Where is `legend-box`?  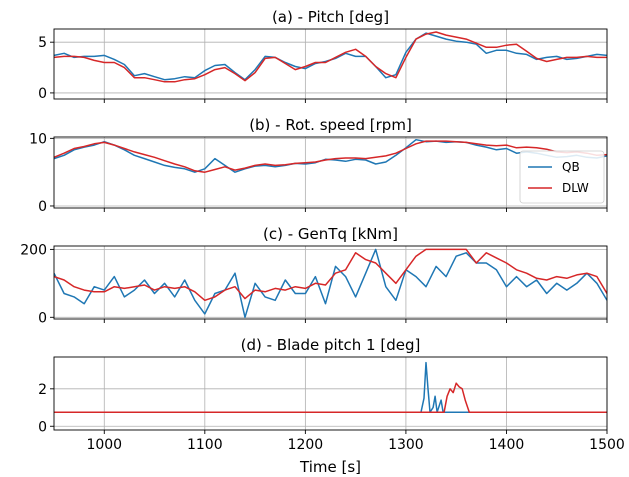 legend-box is located at coordinates (562, 177).